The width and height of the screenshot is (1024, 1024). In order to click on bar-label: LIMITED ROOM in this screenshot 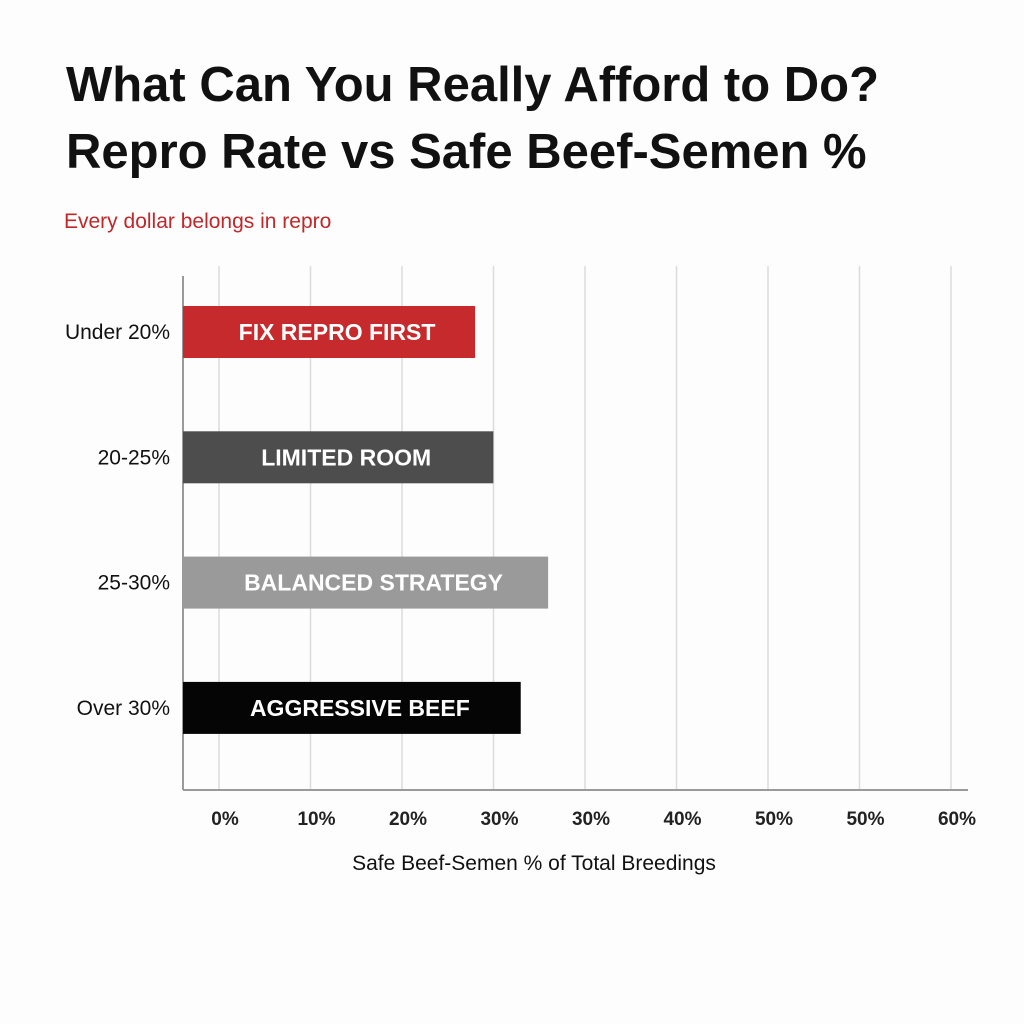, I will do `click(346, 457)`.